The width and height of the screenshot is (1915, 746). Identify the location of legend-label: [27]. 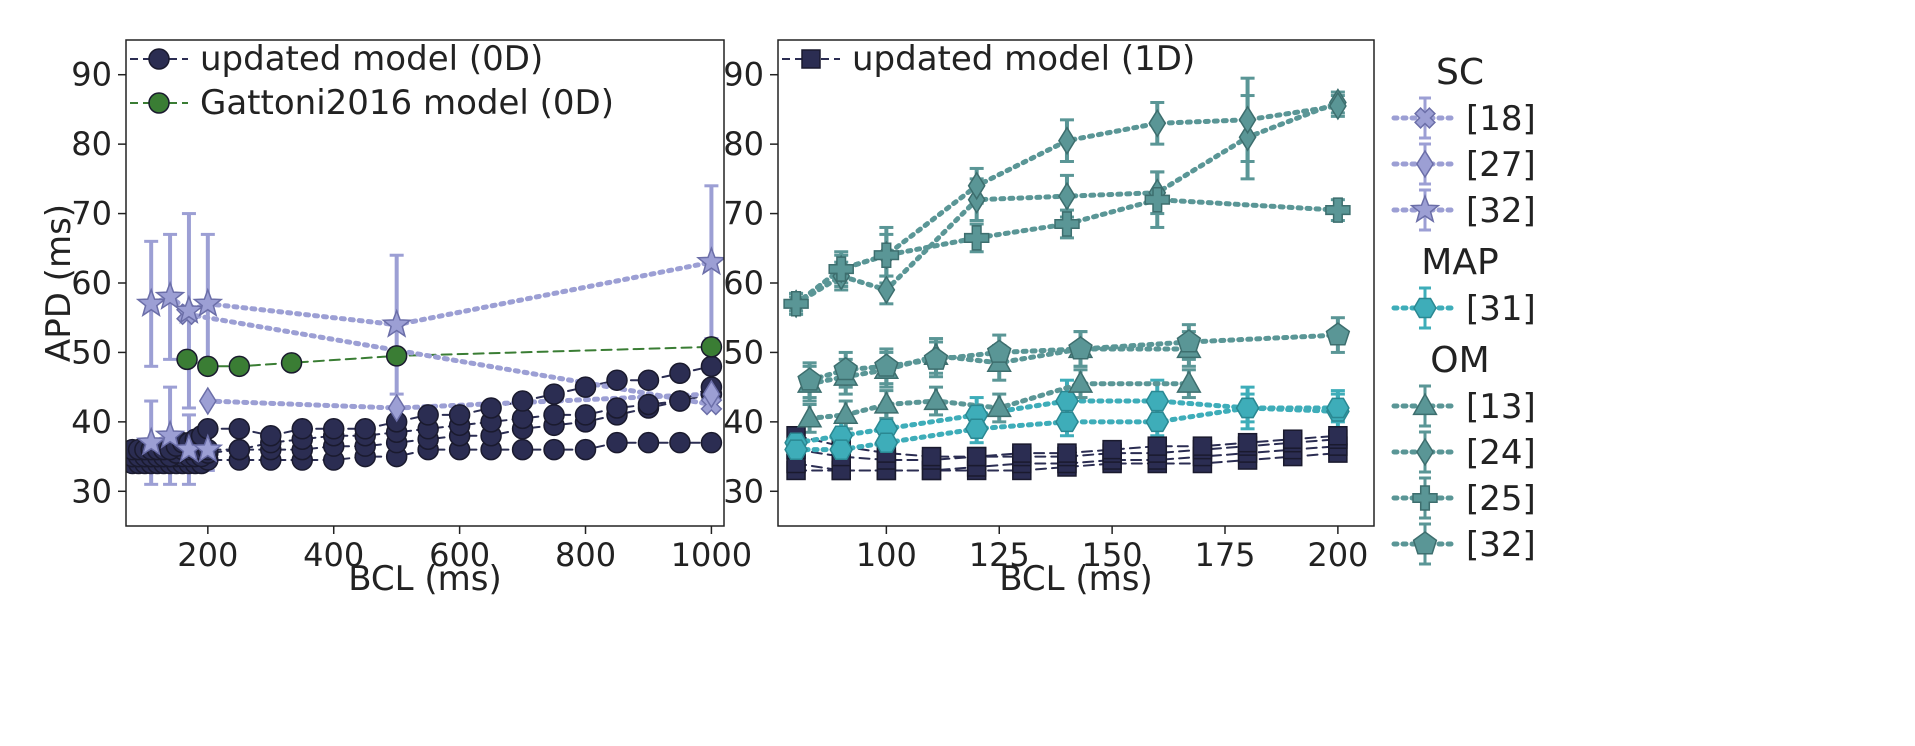
(1501, 165).